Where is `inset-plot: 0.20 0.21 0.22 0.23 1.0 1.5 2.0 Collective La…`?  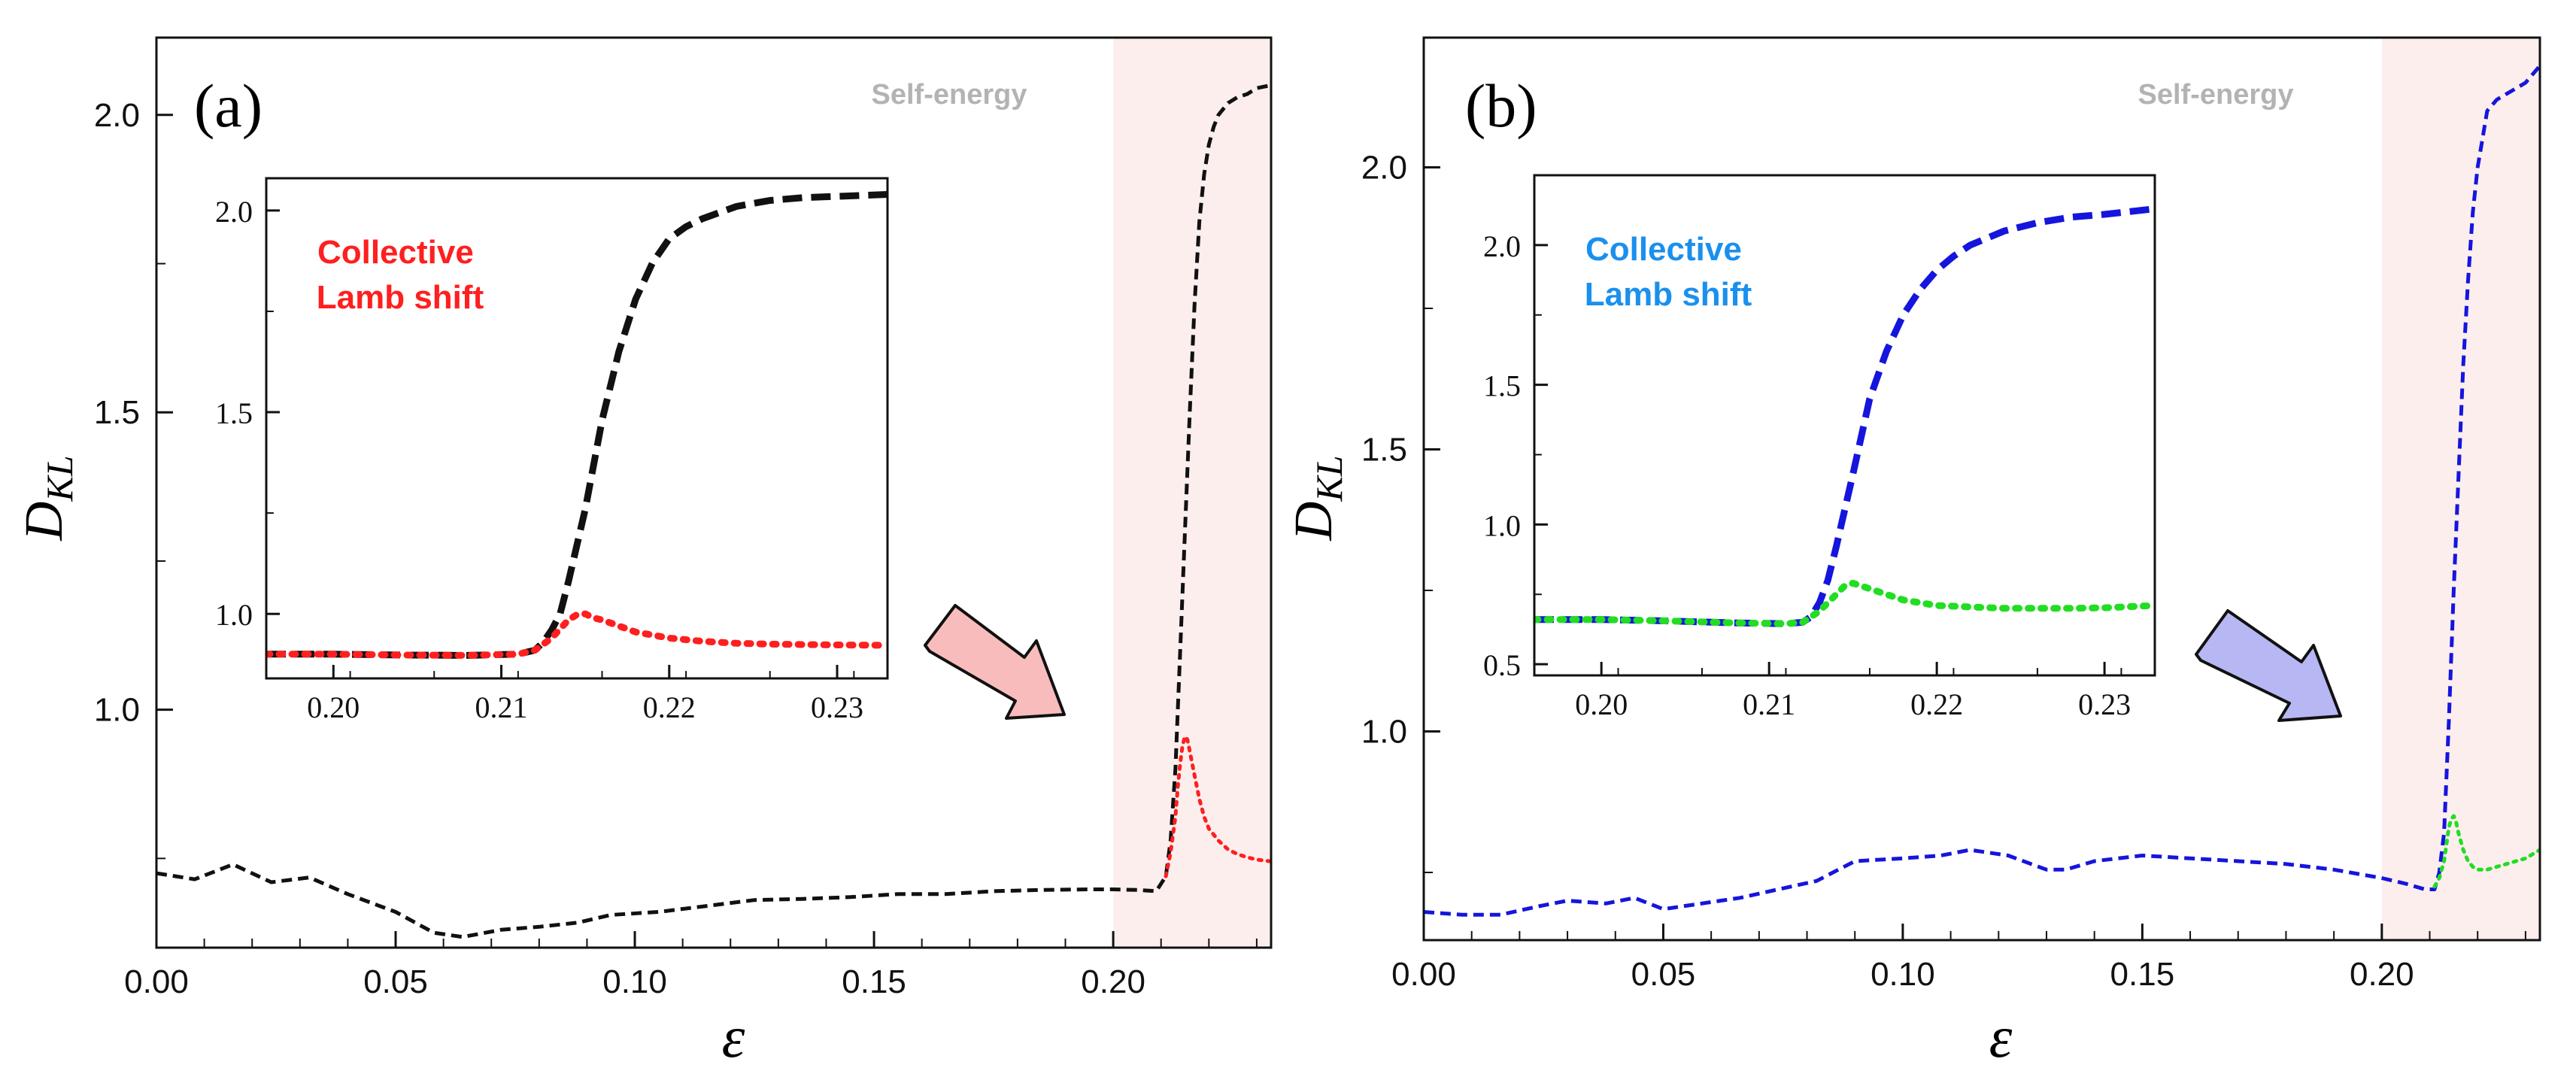
inset-plot: 0.20 0.21 0.22 0.23 1.0 1.5 2.0 Collective La… is located at coordinates (552, 450).